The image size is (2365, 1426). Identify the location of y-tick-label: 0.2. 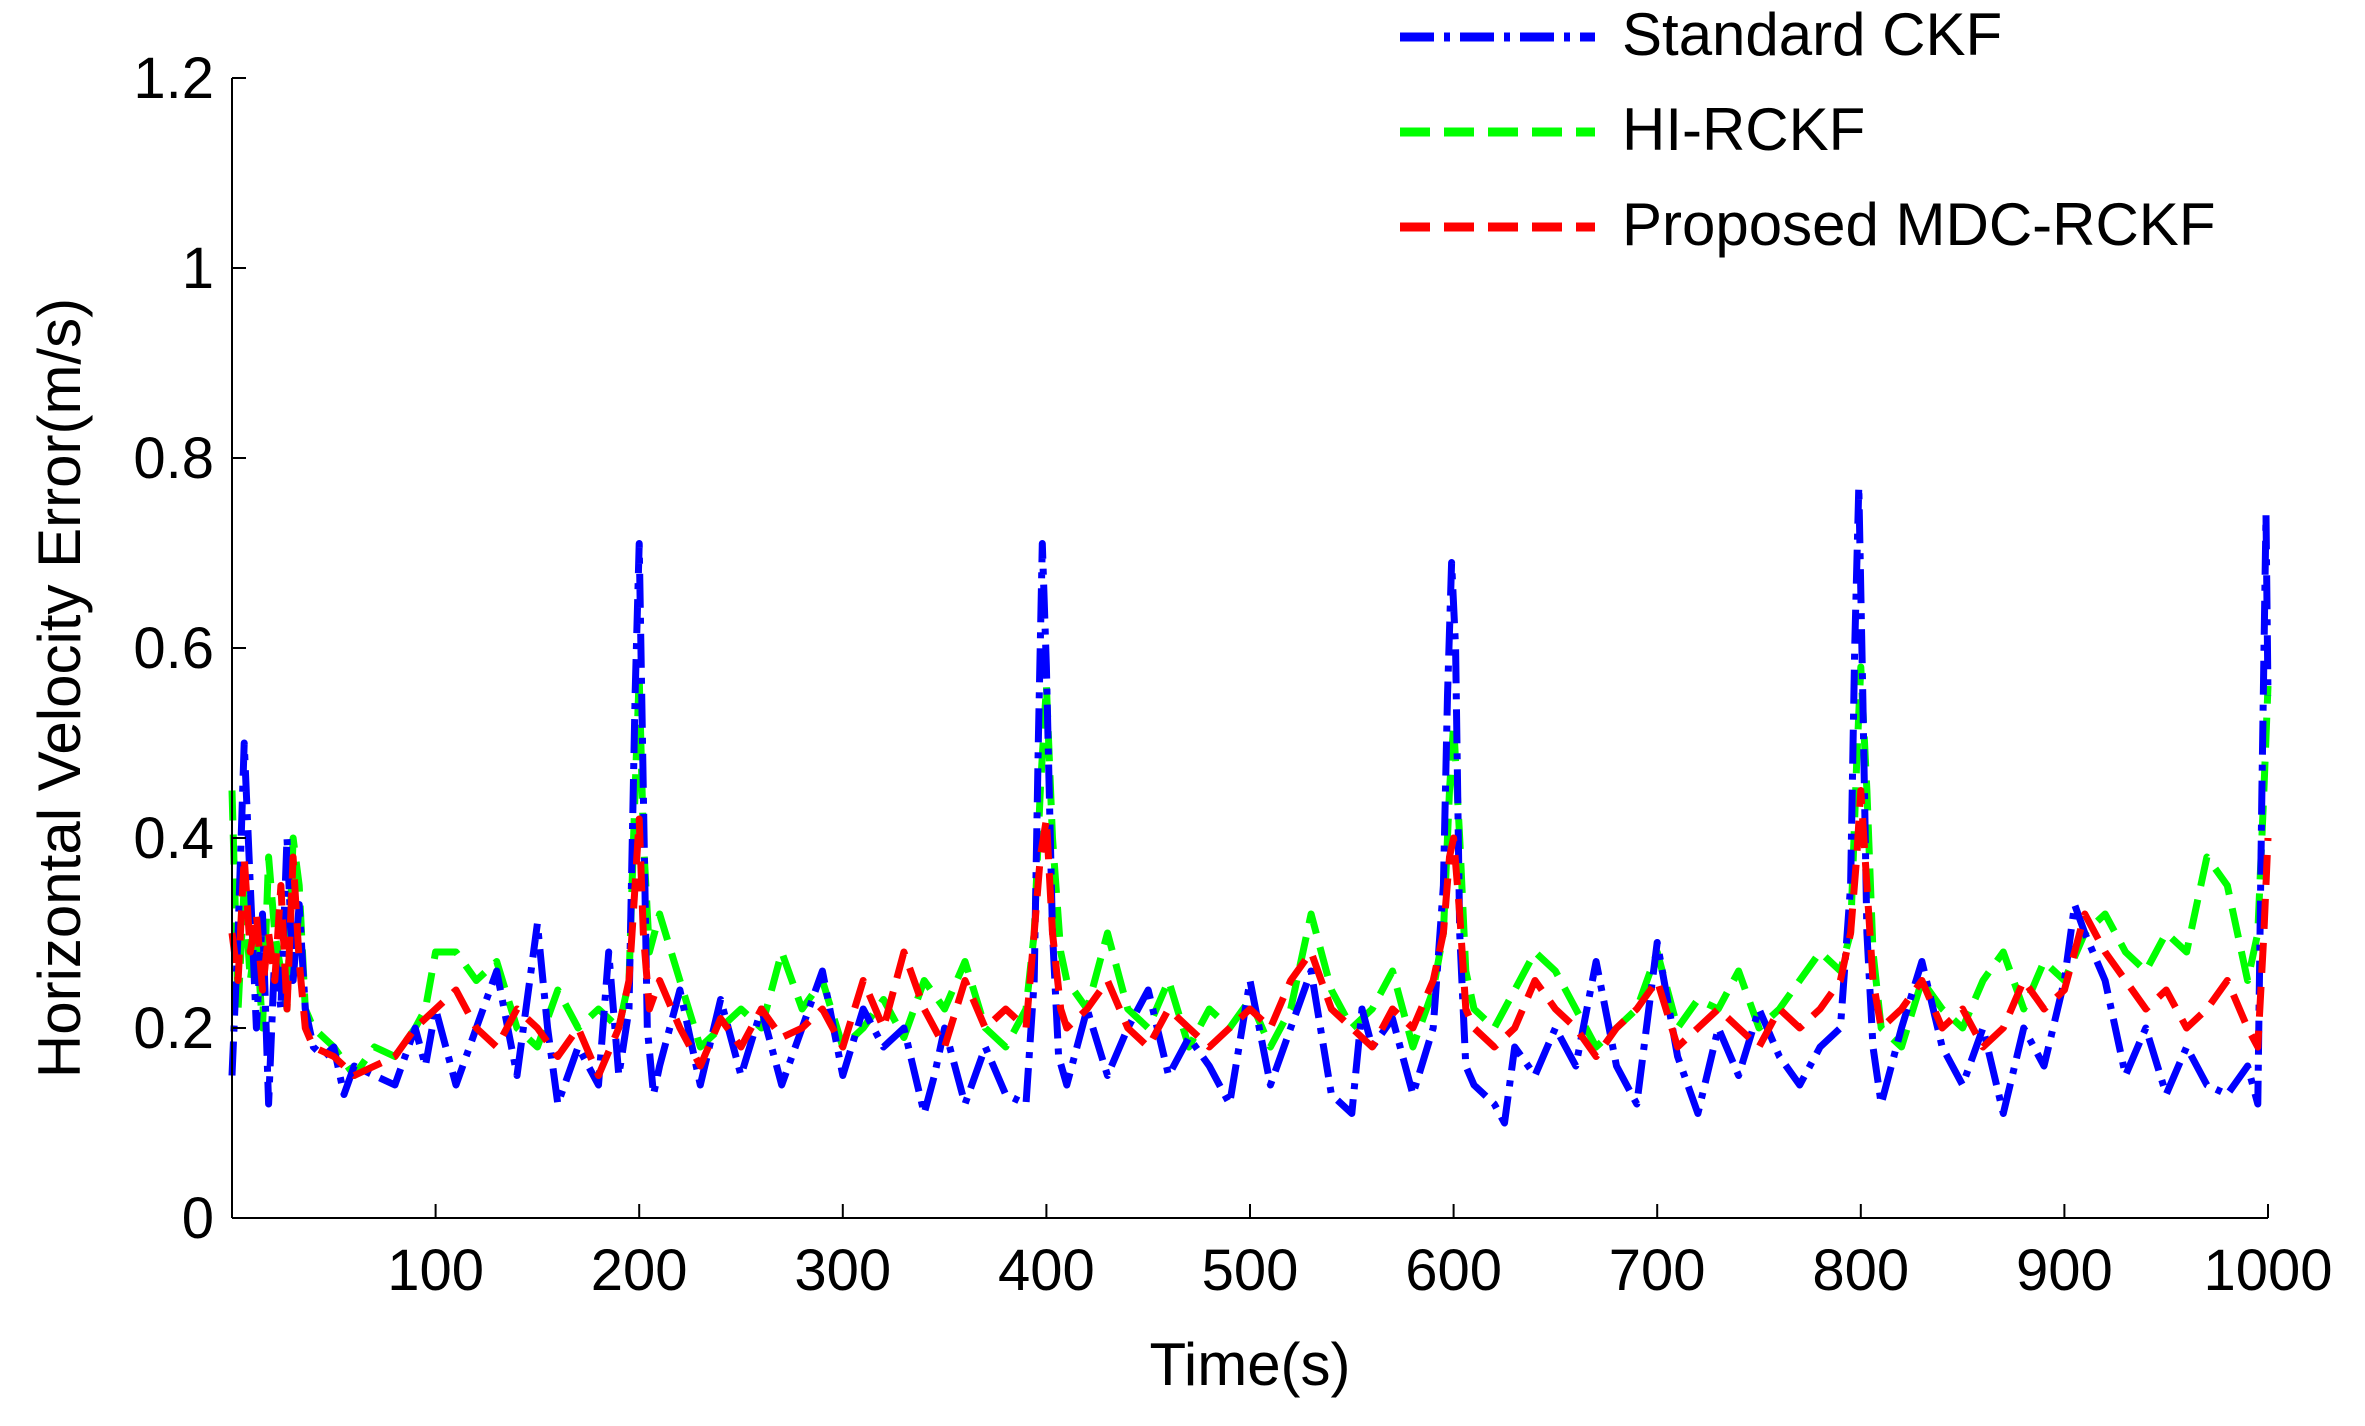
(173, 1028).